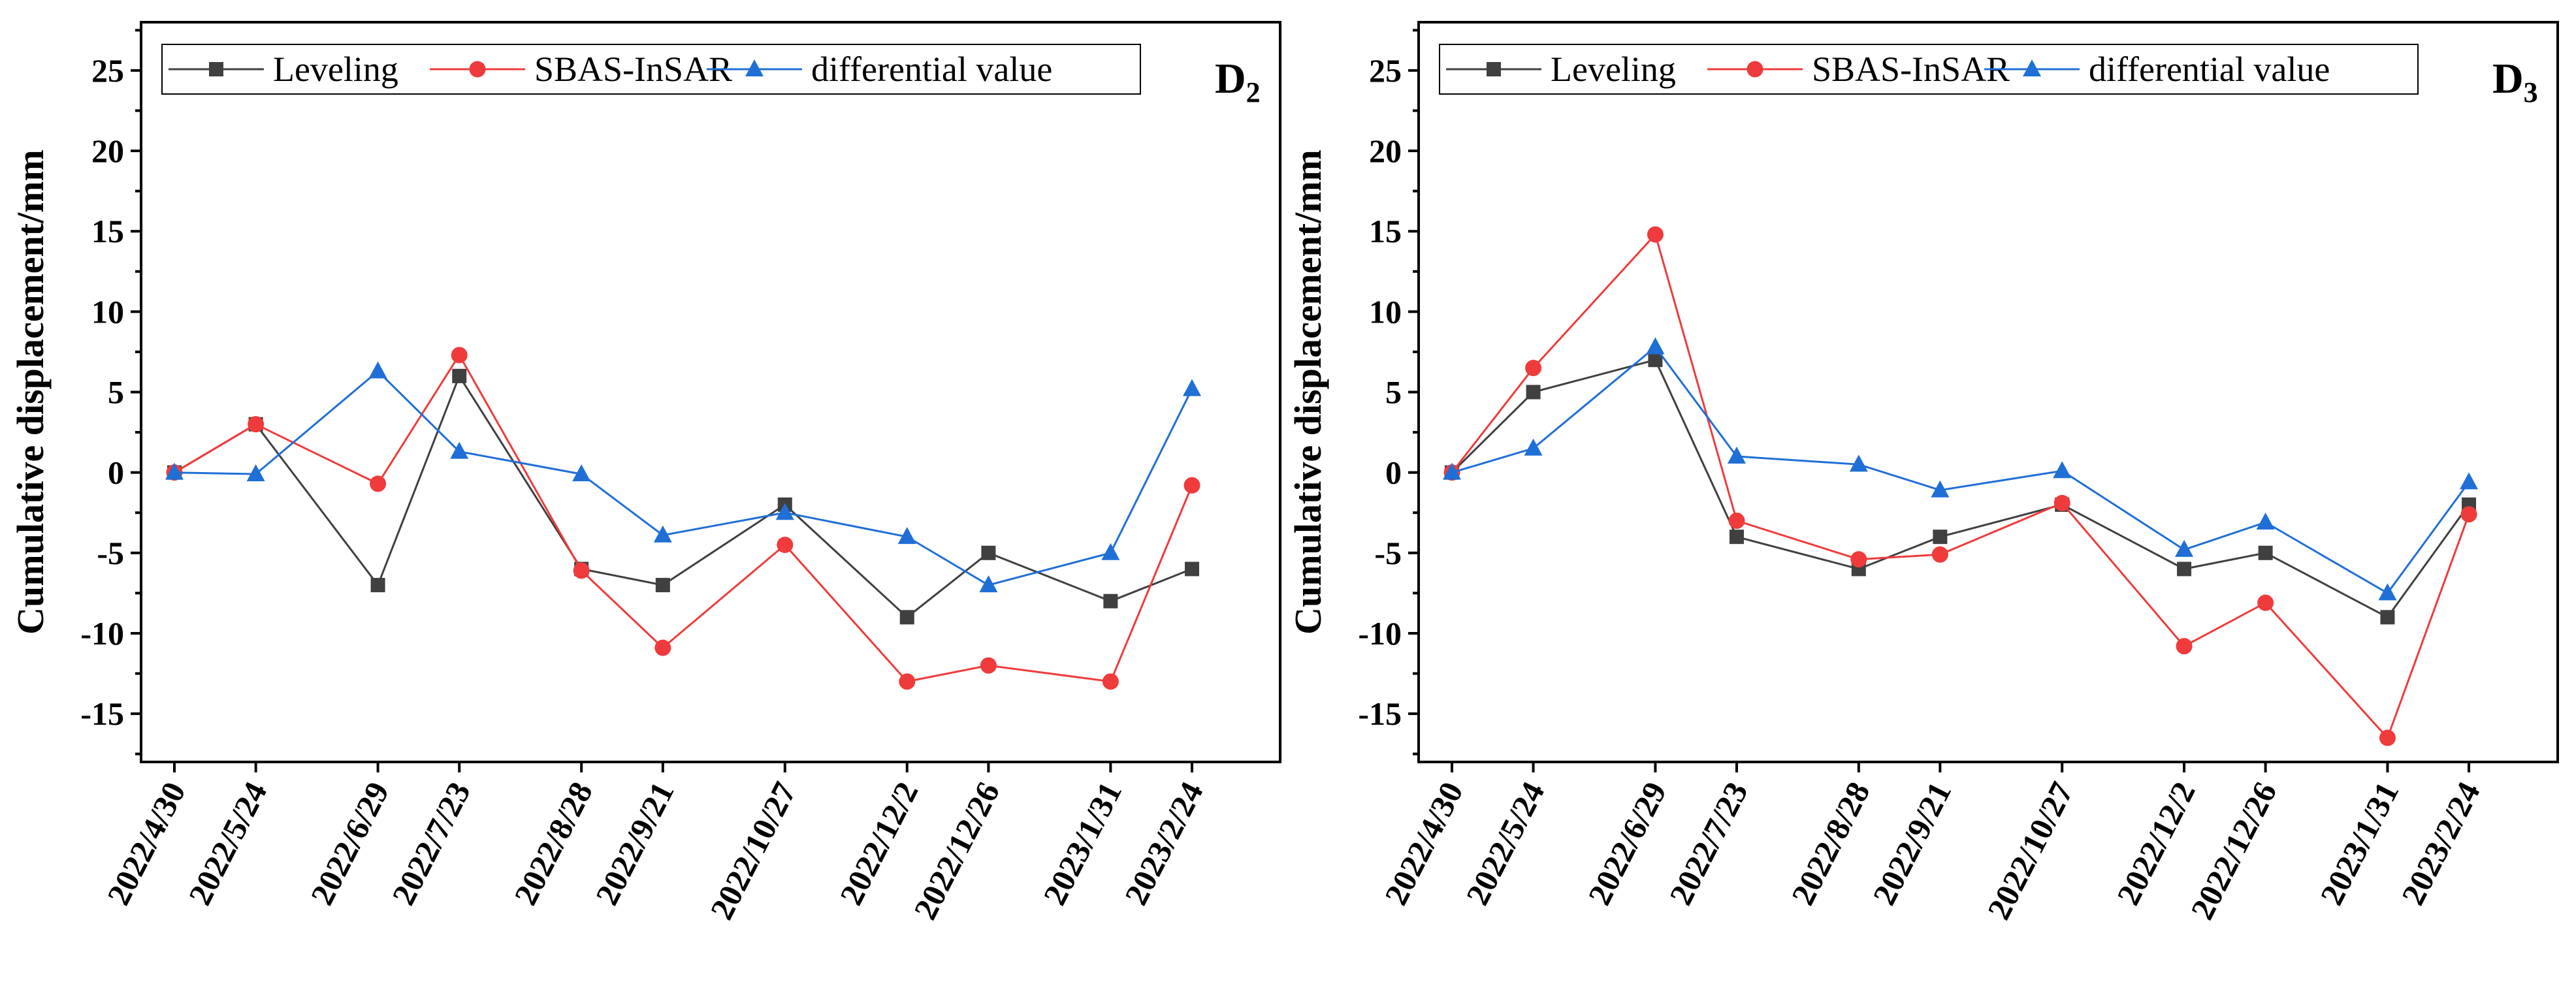 This screenshot has height=982, width=2576. I want to click on series-leveling, so click(683, 497).